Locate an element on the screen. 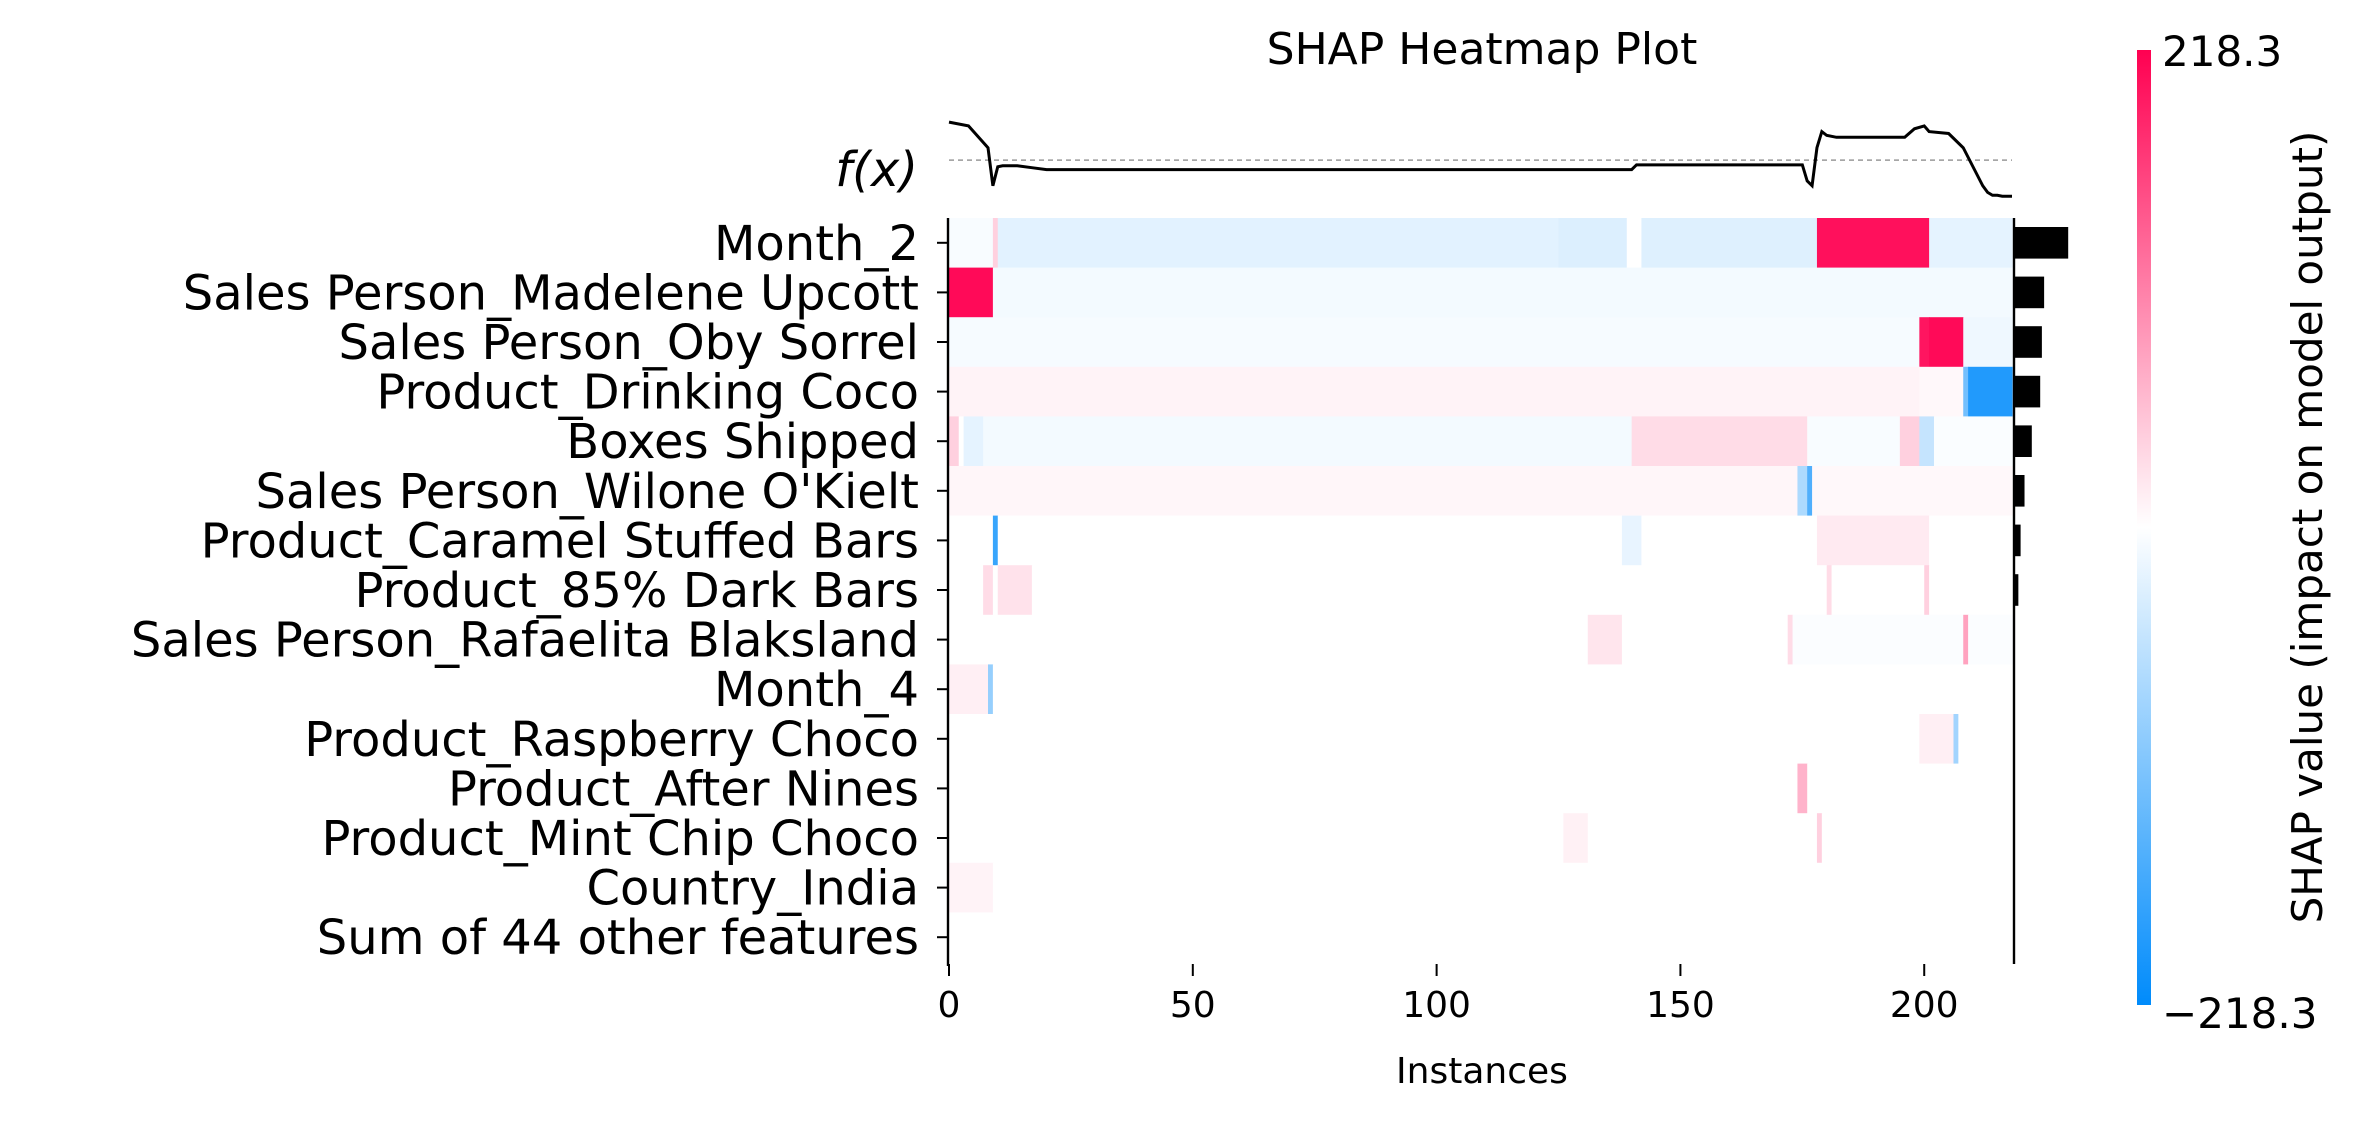  feature-label: Product_Raspberry Choco is located at coordinates (611, 740).